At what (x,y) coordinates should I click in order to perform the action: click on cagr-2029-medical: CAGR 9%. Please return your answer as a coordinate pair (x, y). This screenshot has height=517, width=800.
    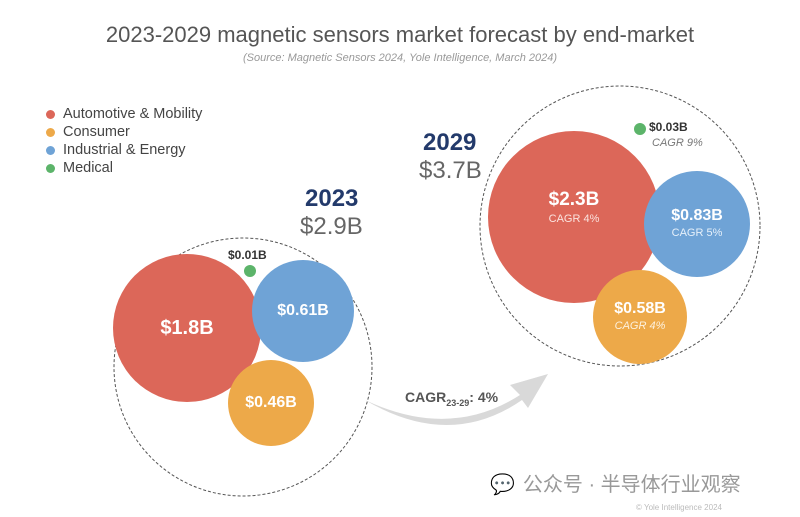
    Looking at the image, I should click on (677, 143).